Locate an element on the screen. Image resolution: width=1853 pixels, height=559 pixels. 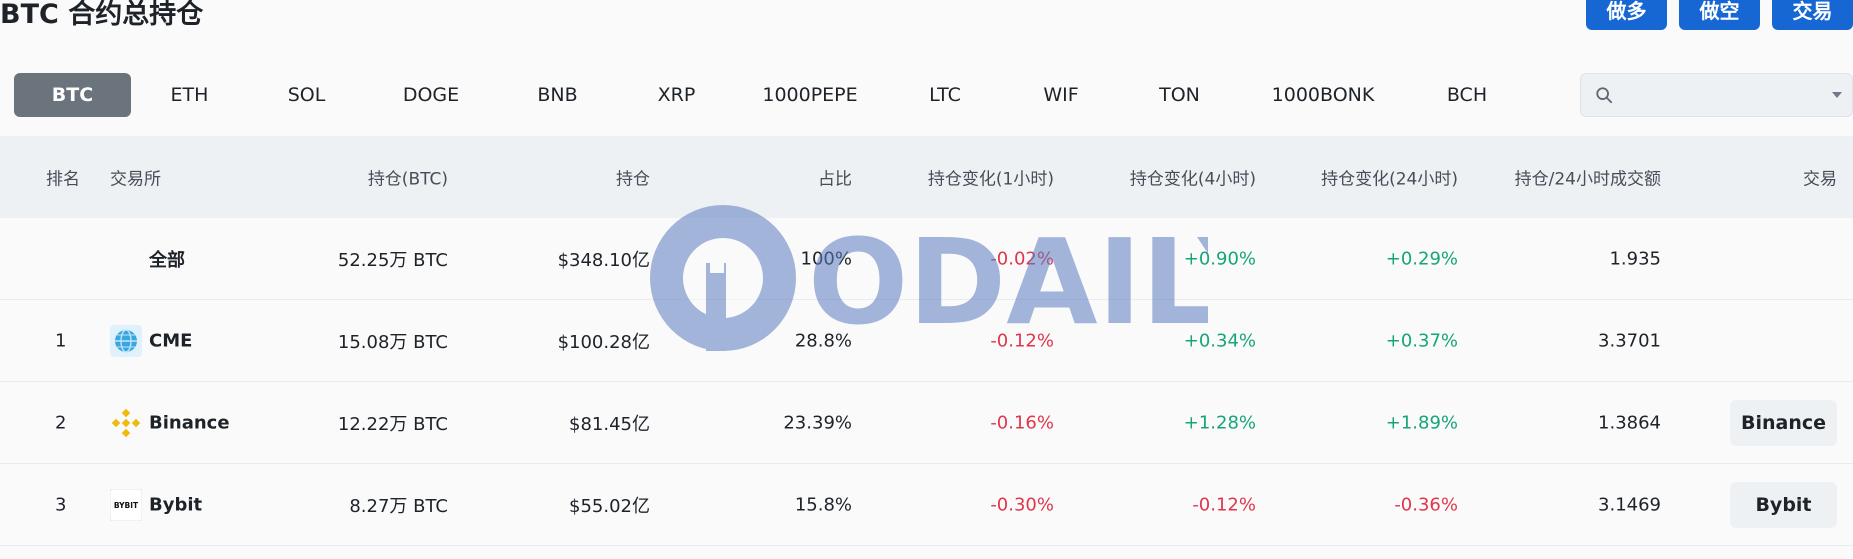
chg-24h: +0.29% is located at coordinates (1421, 258).